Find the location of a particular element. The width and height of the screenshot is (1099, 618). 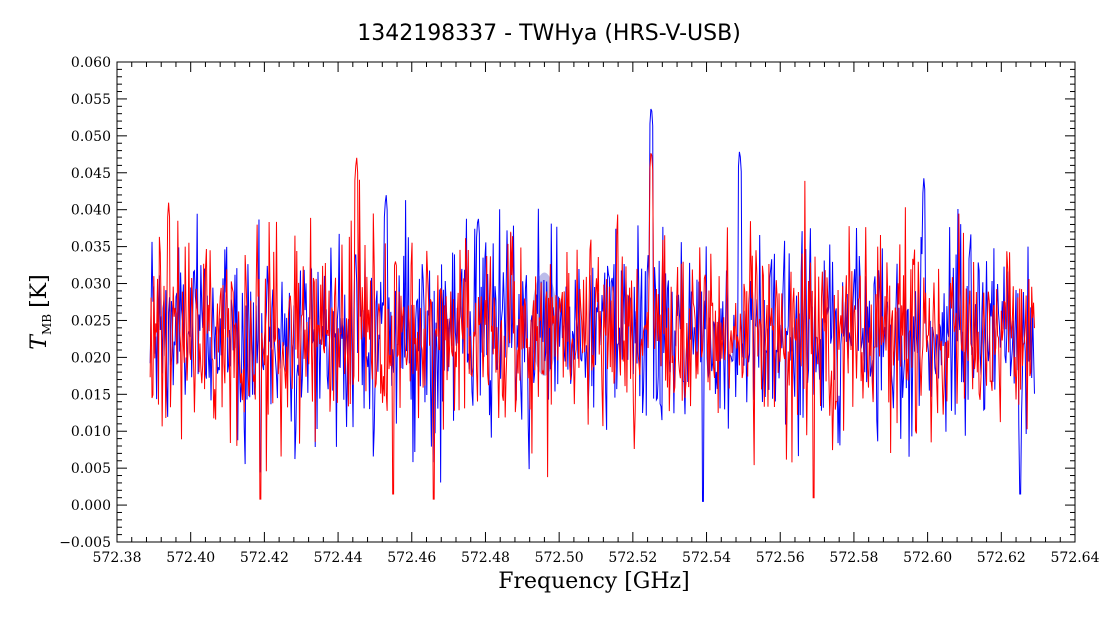

y-tick-label: 0.055 is located at coordinates (91, 100).